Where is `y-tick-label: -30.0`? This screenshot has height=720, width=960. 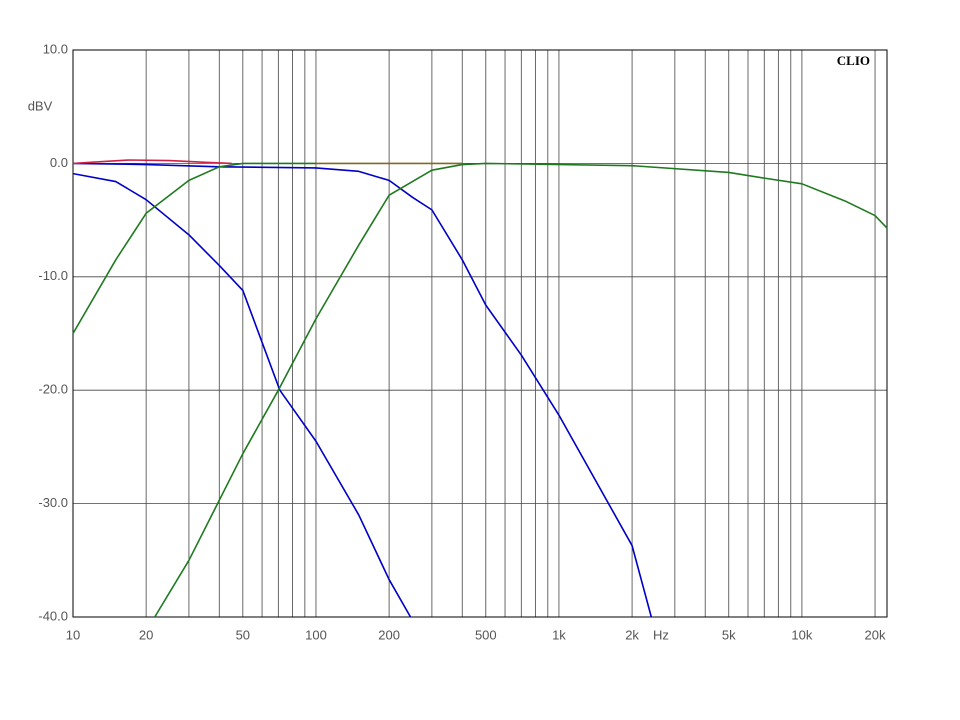
y-tick-label: -30.0 is located at coordinates (53, 502).